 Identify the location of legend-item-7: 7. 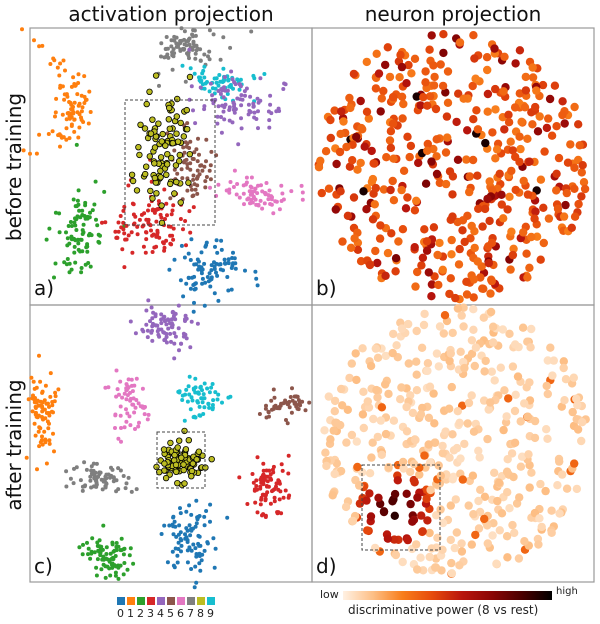
(190, 608).